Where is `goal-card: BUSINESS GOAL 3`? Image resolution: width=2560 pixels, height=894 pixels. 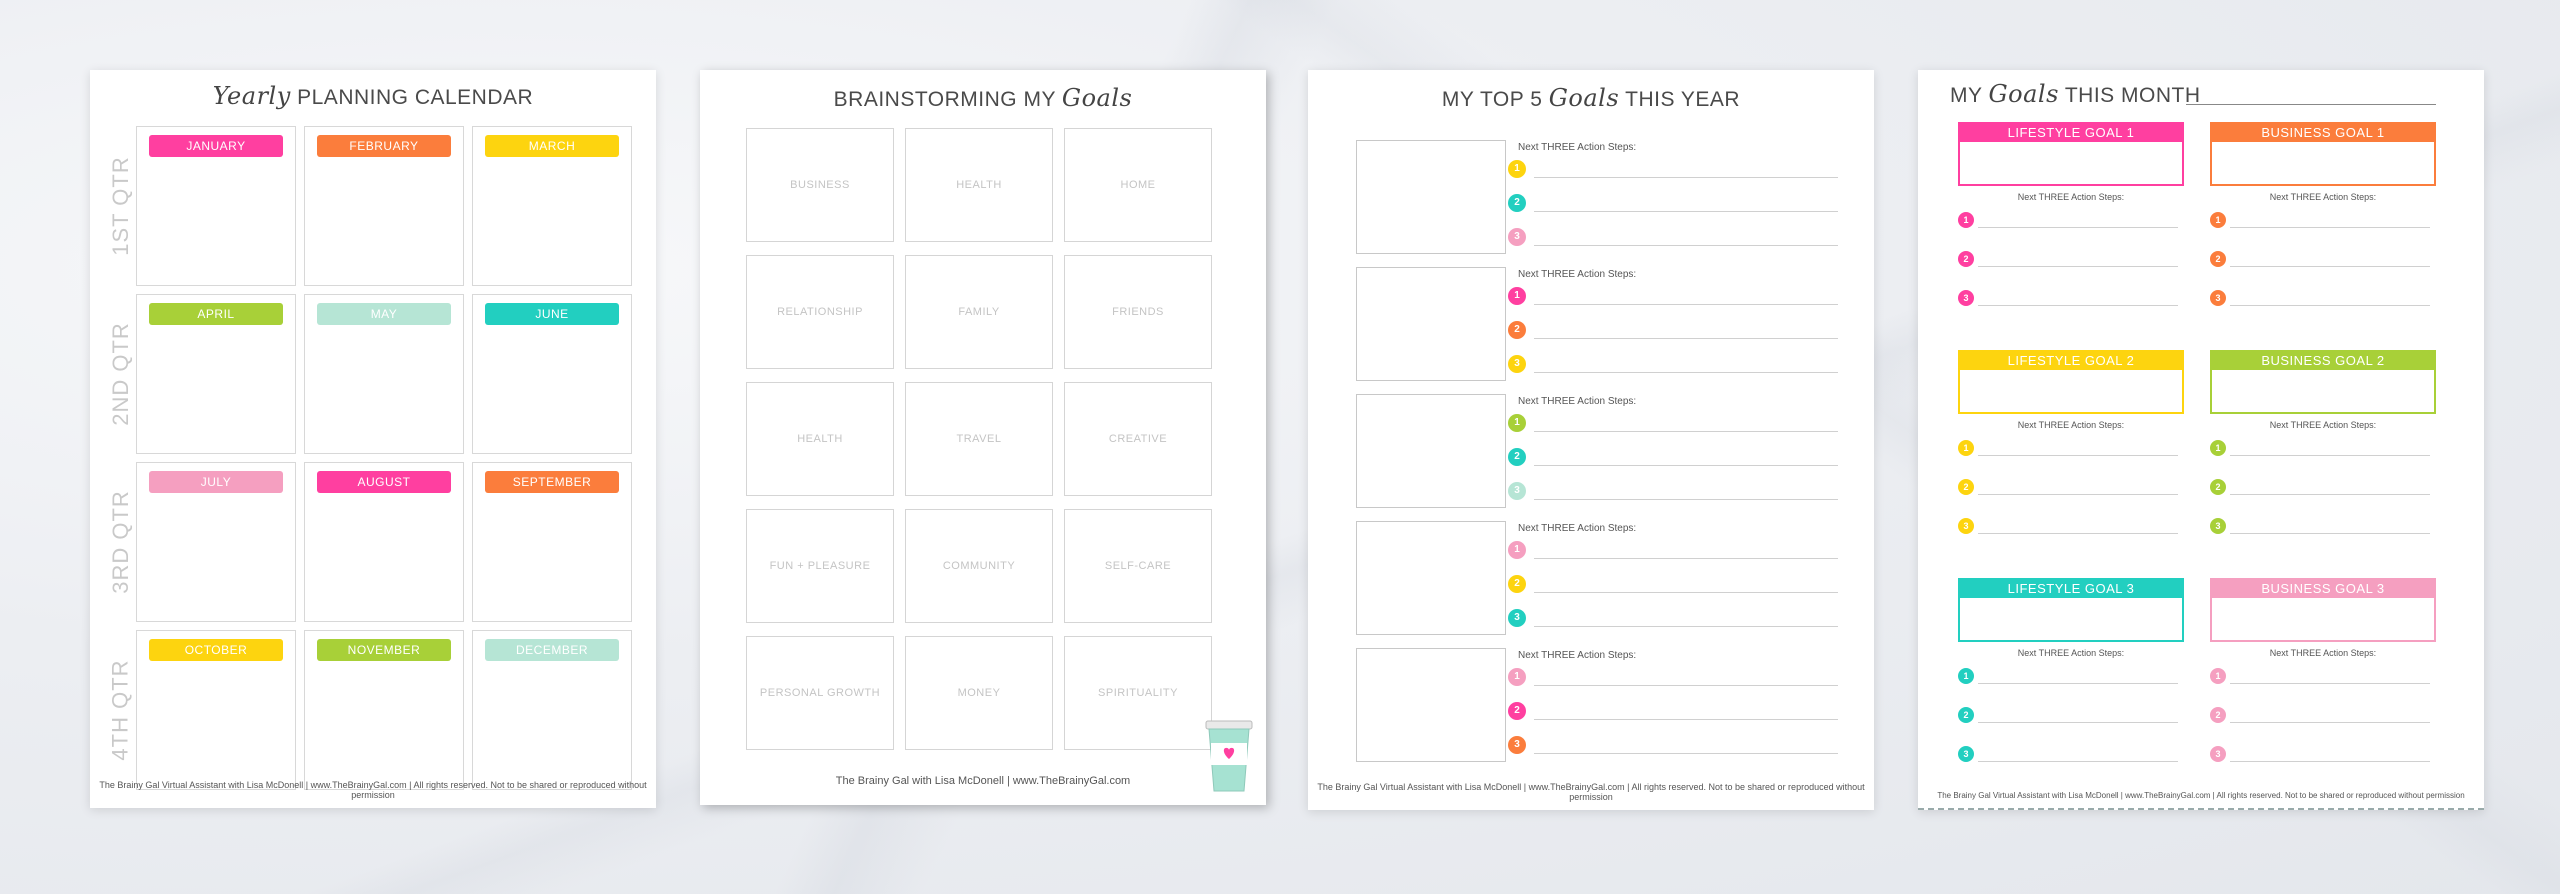 goal-card: BUSINESS GOAL 3 is located at coordinates (2323, 610).